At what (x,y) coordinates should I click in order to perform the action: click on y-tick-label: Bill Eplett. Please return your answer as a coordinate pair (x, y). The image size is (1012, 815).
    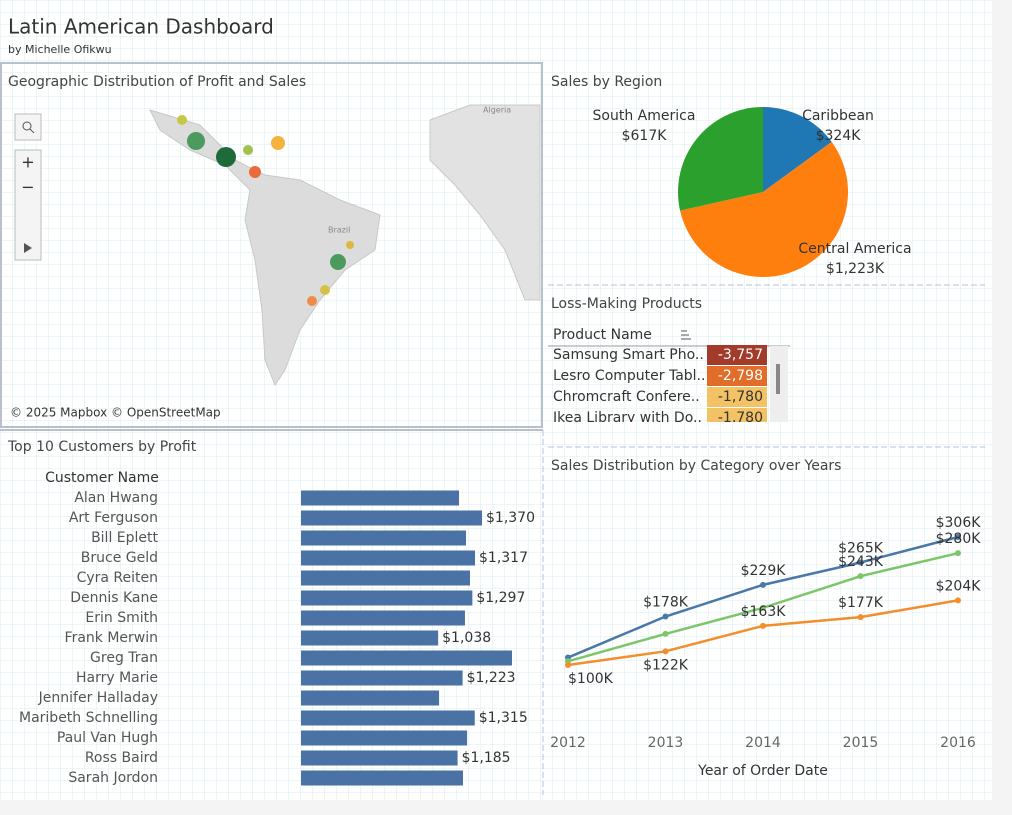
    Looking at the image, I should click on (124, 538).